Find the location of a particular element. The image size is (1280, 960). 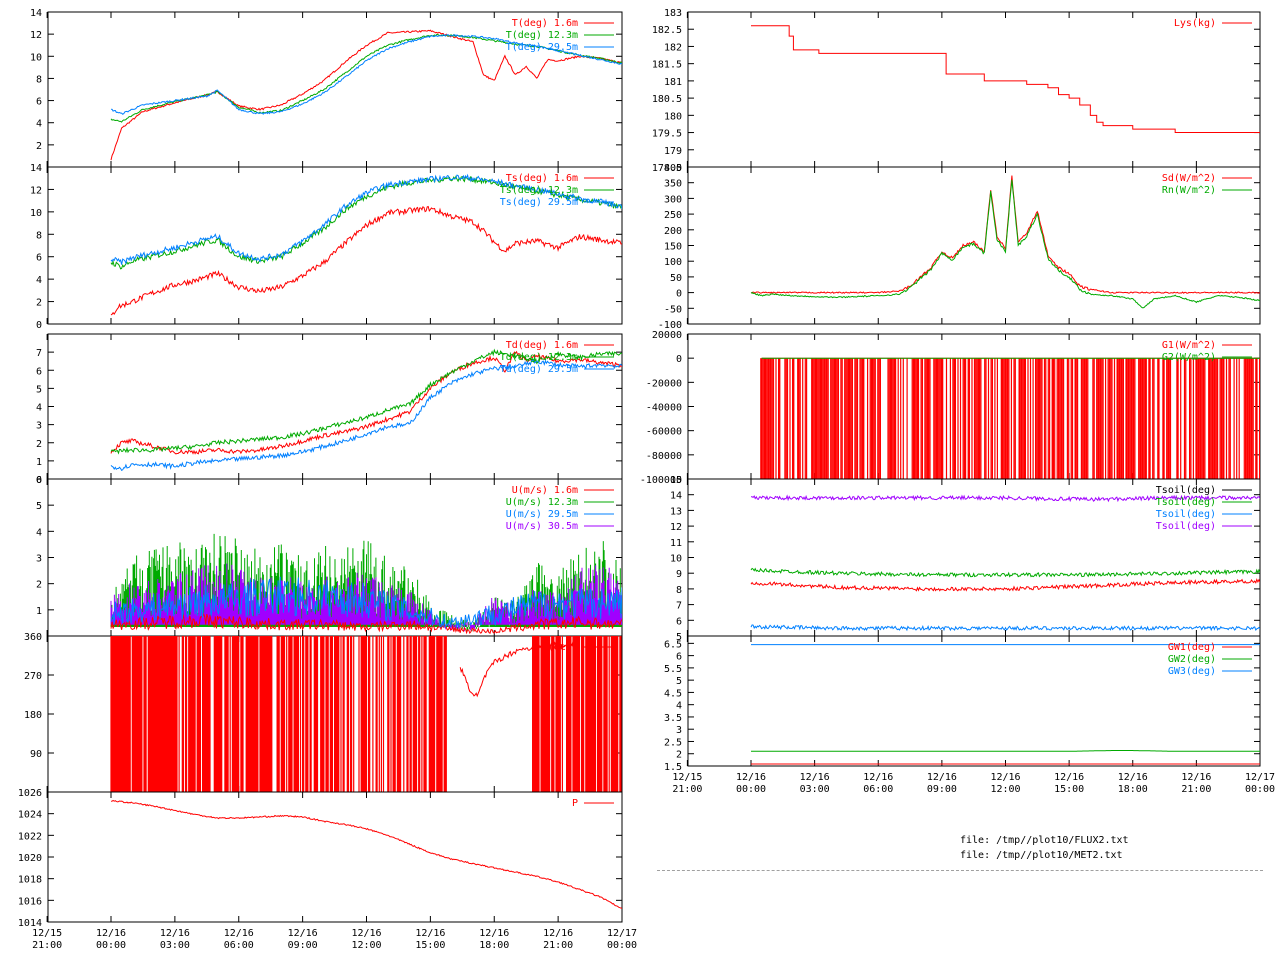

legend-label: GW2(deg) is located at coordinates (1192, 659).